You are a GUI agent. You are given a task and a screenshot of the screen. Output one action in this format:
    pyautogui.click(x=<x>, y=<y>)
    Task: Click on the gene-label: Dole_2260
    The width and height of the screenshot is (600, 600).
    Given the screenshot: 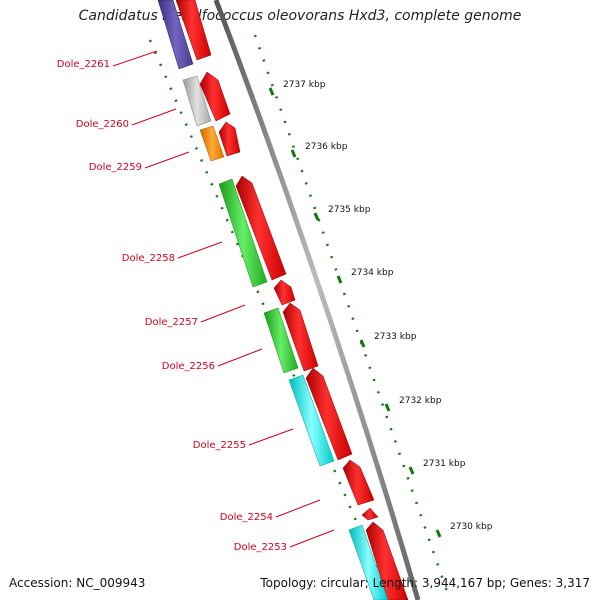 What is the action you would take?
    pyautogui.click(x=102, y=124)
    